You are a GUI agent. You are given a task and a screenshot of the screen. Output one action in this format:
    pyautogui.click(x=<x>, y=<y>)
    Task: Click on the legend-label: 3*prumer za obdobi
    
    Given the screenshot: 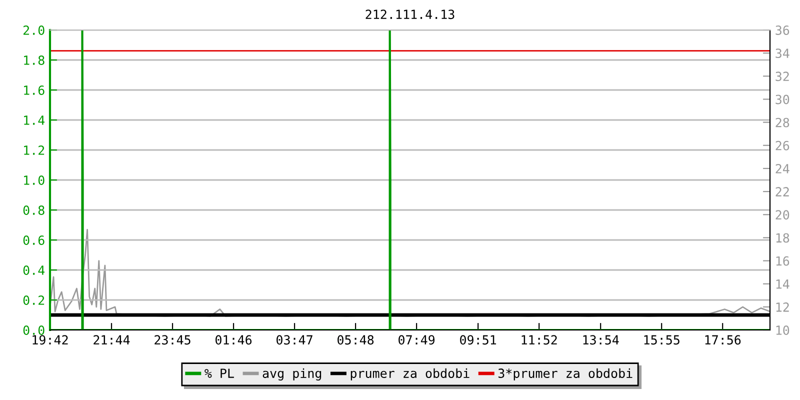 What is the action you would take?
    pyautogui.click(x=565, y=374)
    